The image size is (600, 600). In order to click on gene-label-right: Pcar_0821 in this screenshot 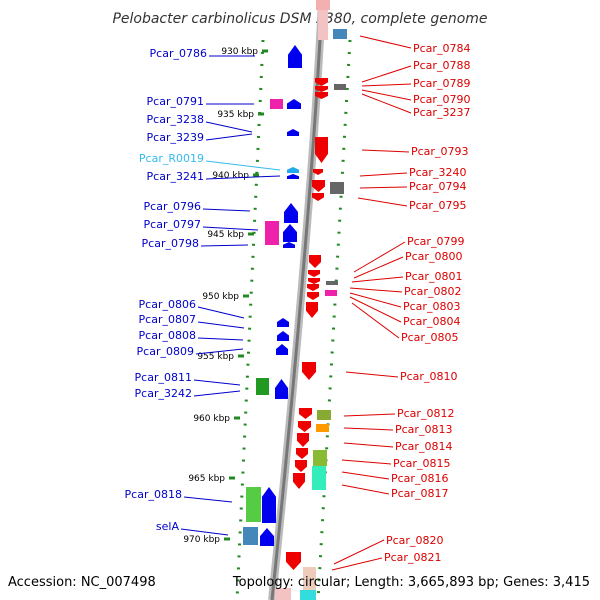, I will do `click(412, 557)`.